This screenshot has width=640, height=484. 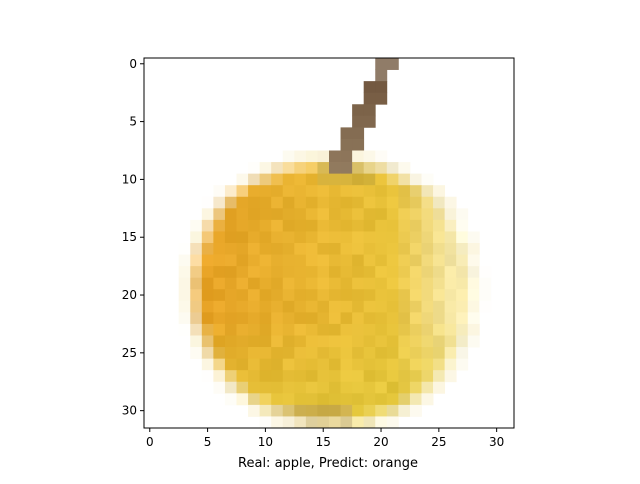 I want to click on y-axis: 0 5 10 15 20 25 30, so click(x=133, y=237).